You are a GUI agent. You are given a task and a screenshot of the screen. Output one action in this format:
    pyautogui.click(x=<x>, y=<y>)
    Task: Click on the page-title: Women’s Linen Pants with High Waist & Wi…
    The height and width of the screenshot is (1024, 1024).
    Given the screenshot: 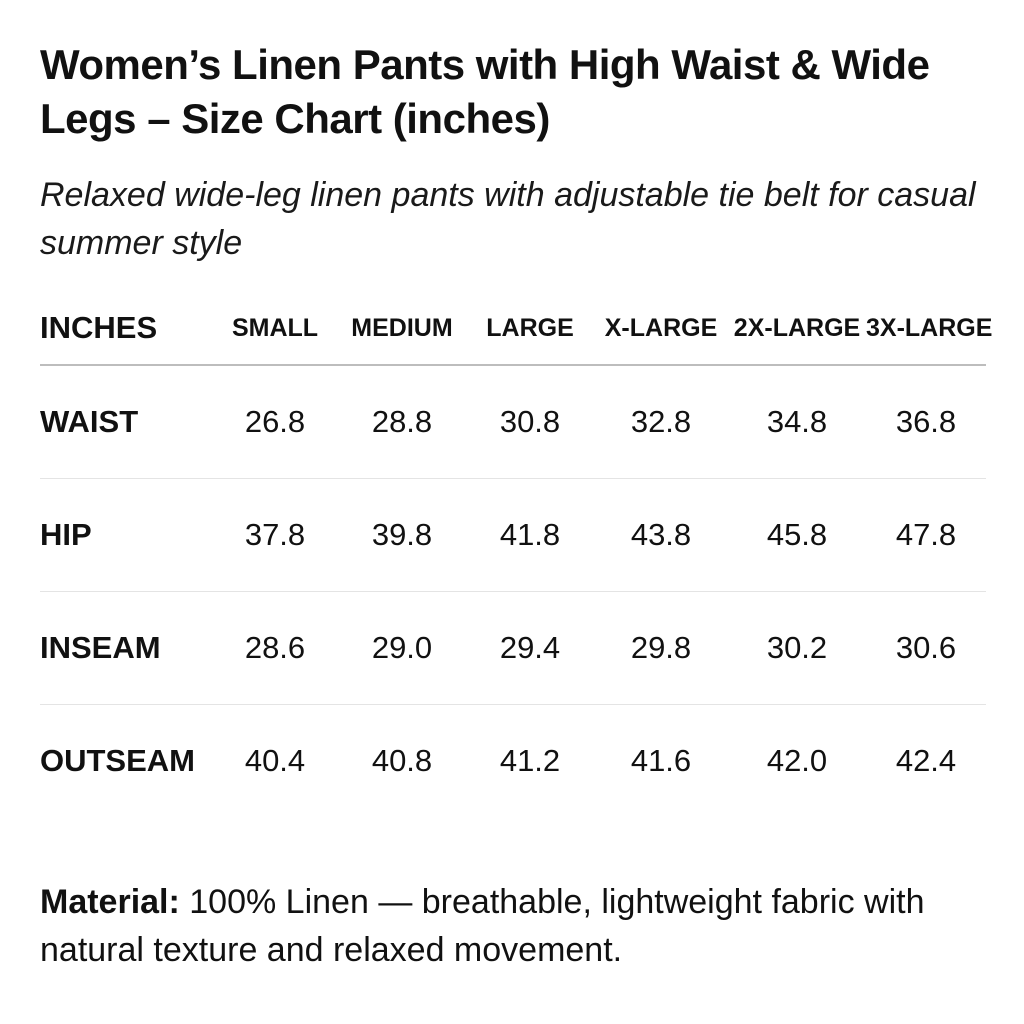 What is the action you would take?
    pyautogui.click(x=485, y=91)
    